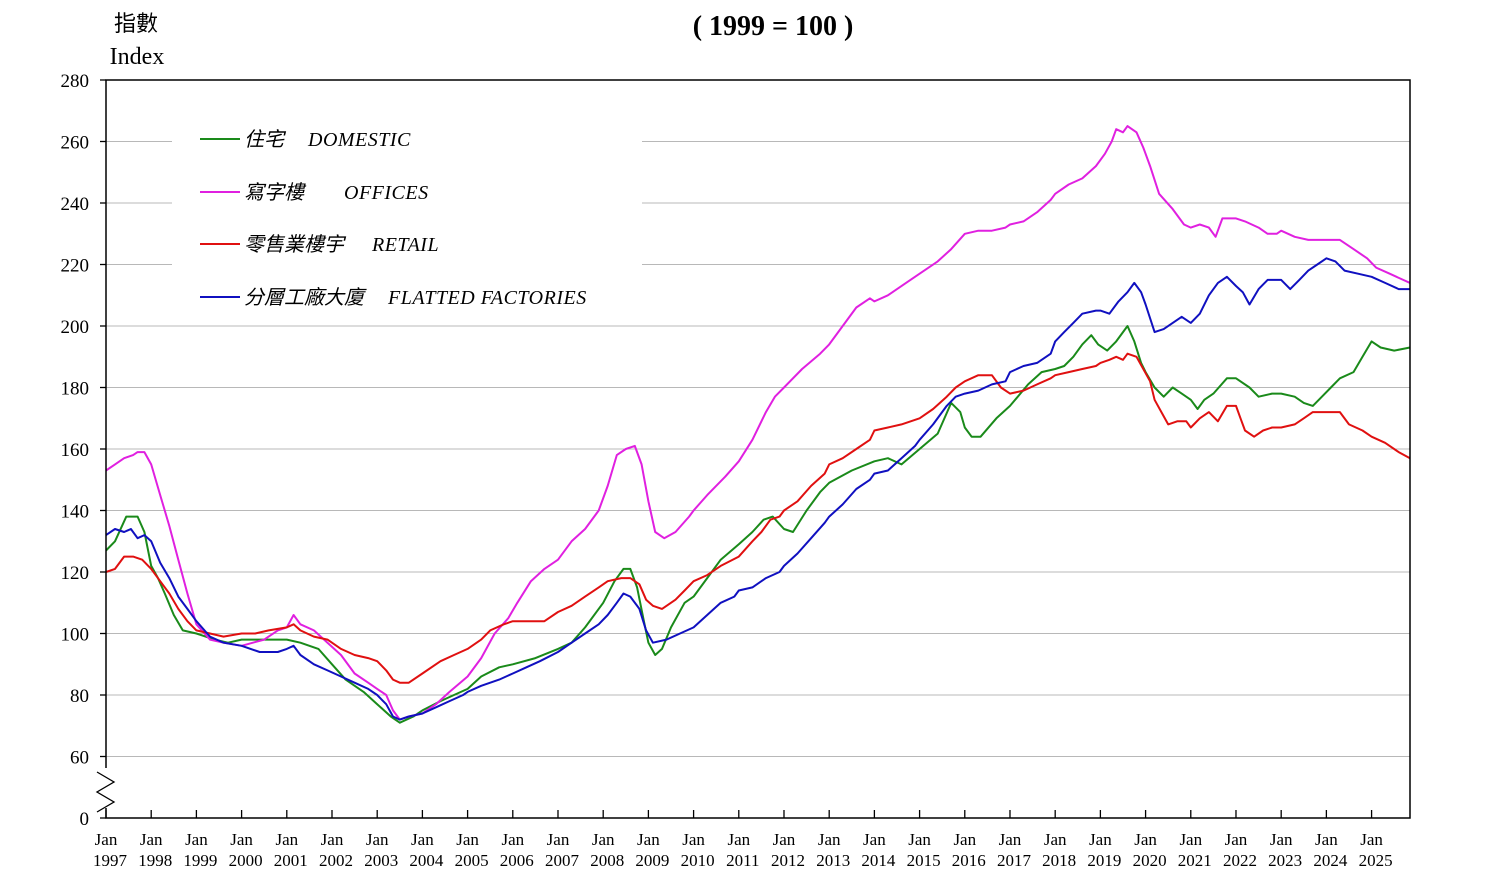 This screenshot has height=892, width=1493. Describe the element at coordinates (75, 143) in the screenshot. I see `y-tick-label: 260` at that location.